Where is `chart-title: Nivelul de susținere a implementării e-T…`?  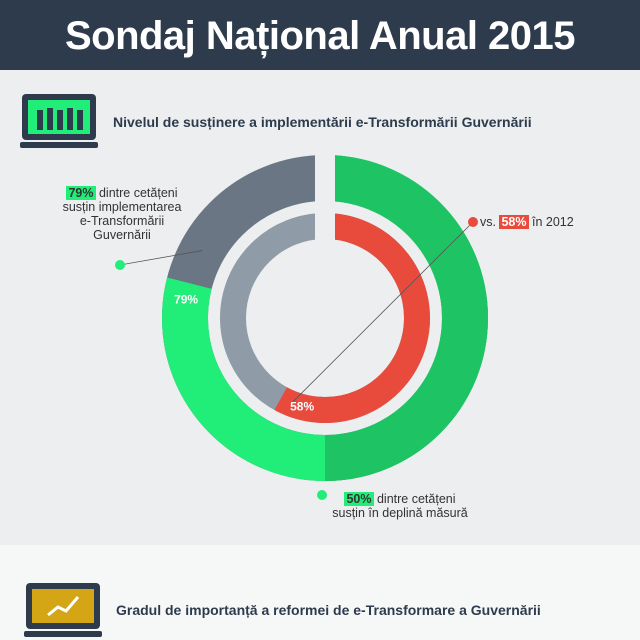
chart-title: Nivelul de susținere a implementării e-T… is located at coordinates (322, 122).